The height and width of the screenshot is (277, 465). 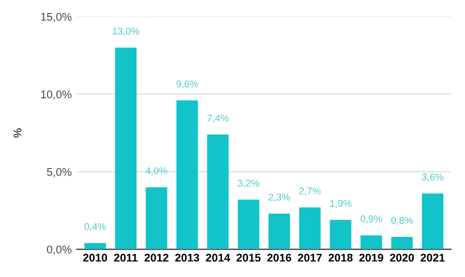 I want to click on y-tick-label: 5,0%, so click(x=59, y=173).